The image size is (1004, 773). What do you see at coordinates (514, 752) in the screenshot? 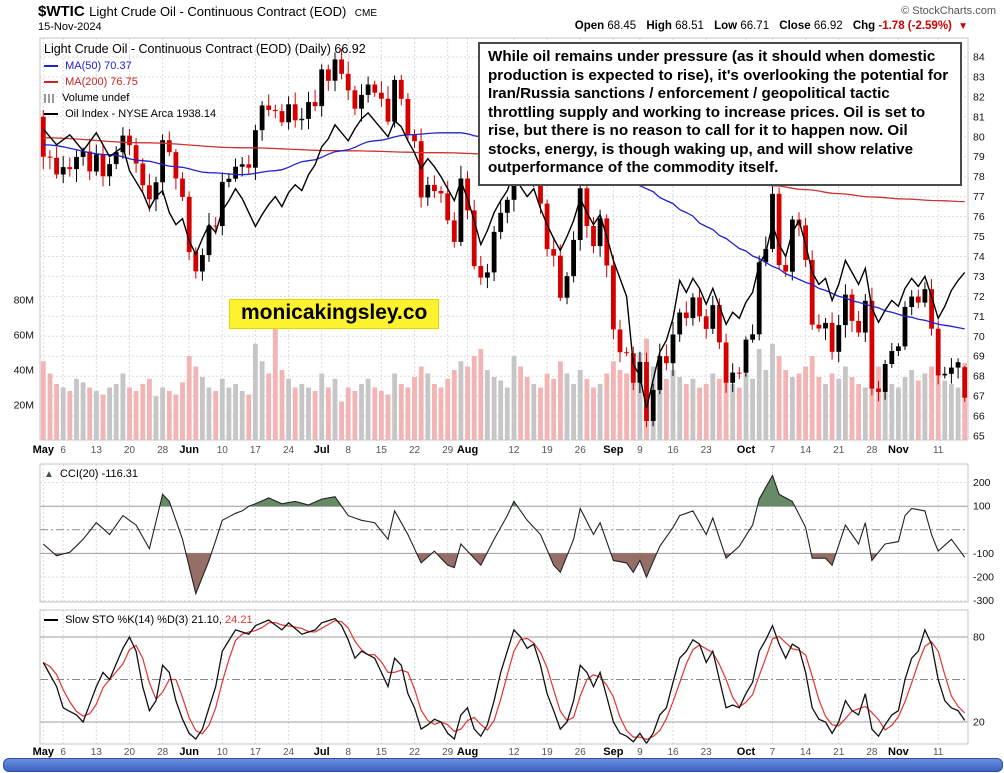
I see `svg-text: 12` at bounding box center [514, 752].